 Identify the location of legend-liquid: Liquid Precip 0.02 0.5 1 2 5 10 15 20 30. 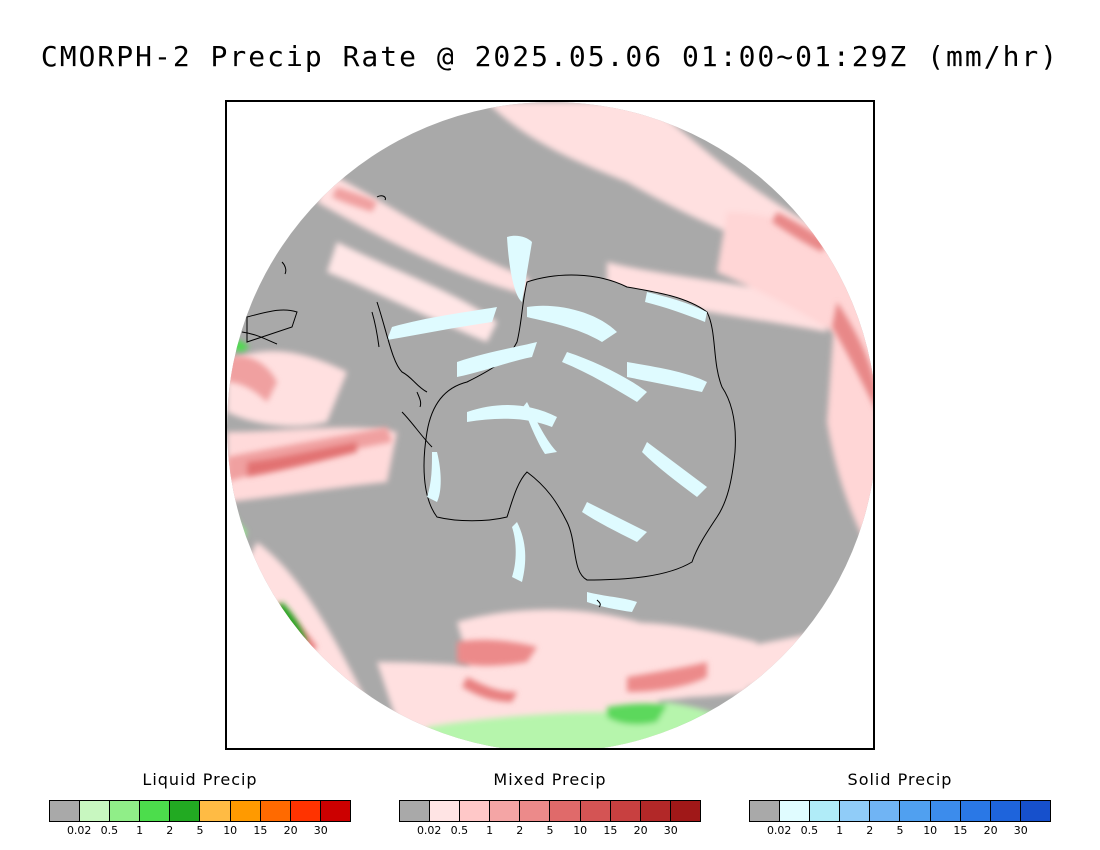
(200, 804).